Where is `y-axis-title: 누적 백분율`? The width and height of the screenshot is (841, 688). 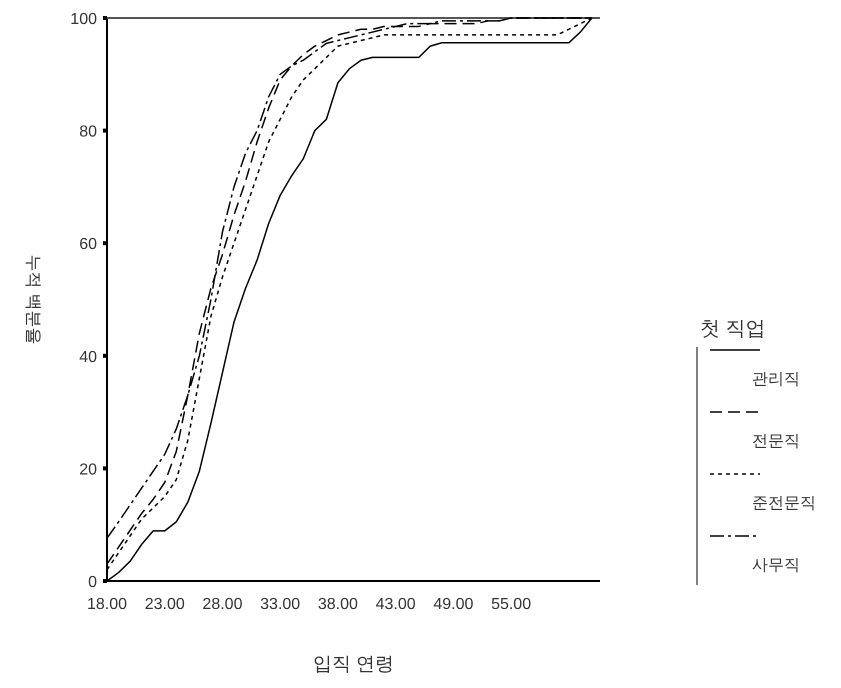 y-axis-title: 누적 백분율 is located at coordinates (33, 299).